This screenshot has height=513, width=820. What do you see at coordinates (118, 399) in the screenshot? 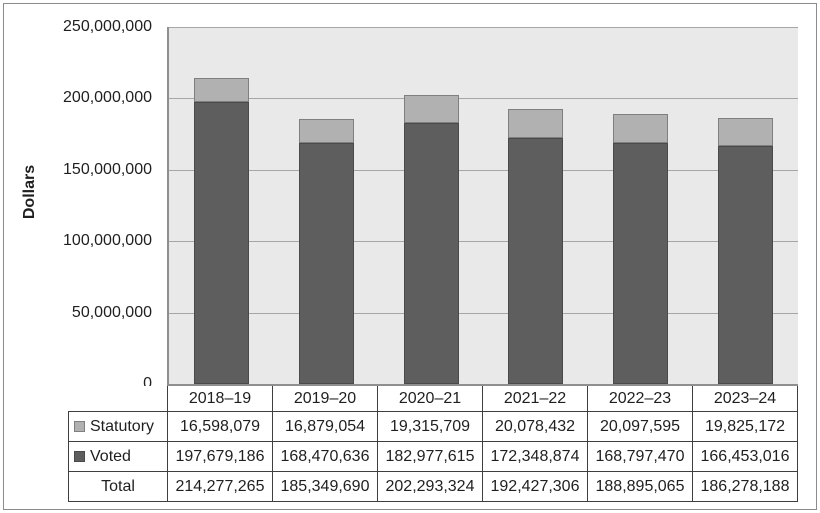
I see `table-corner-cell` at bounding box center [118, 399].